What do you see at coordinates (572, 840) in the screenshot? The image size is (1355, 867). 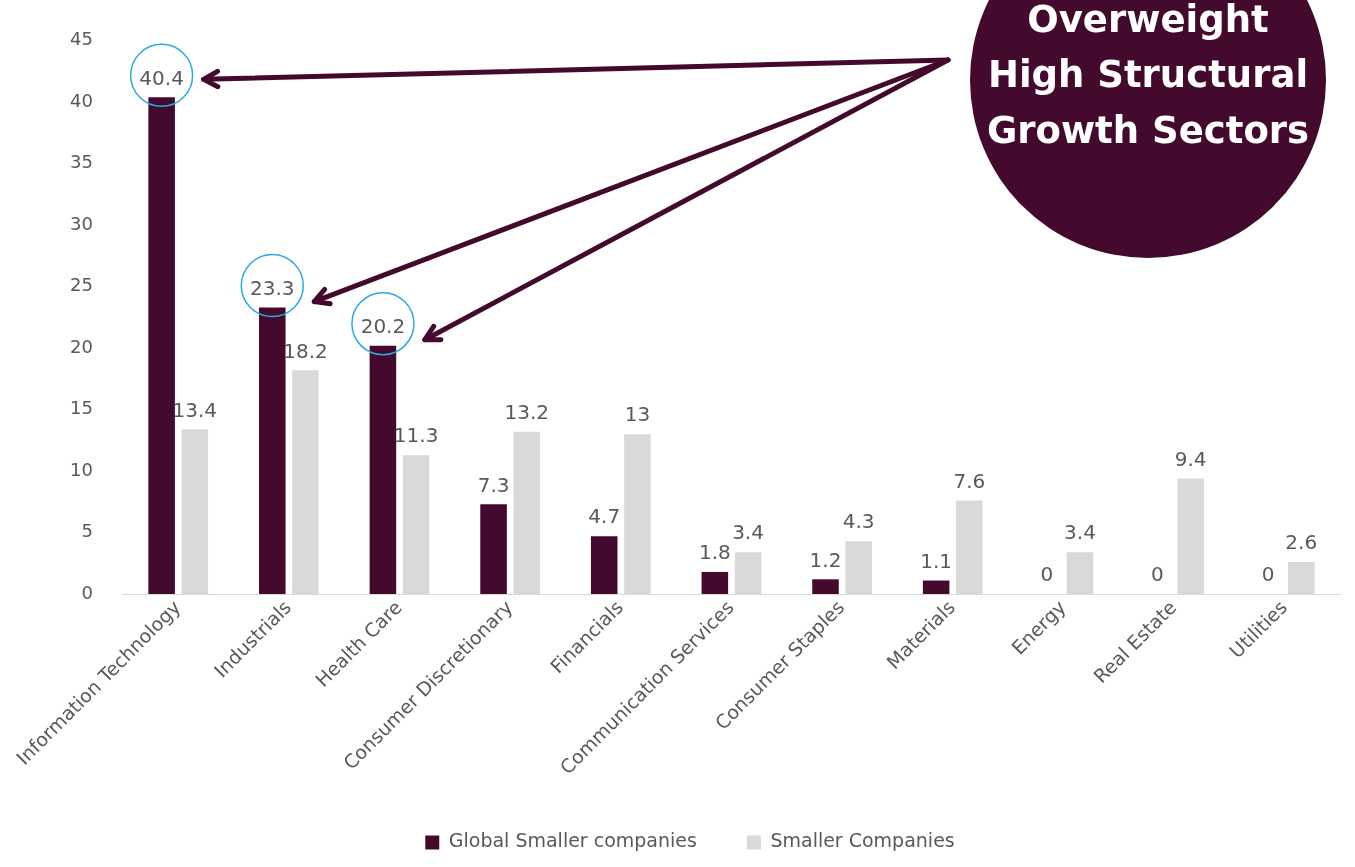 I see `legend-label: Global Smaller companies` at bounding box center [572, 840].